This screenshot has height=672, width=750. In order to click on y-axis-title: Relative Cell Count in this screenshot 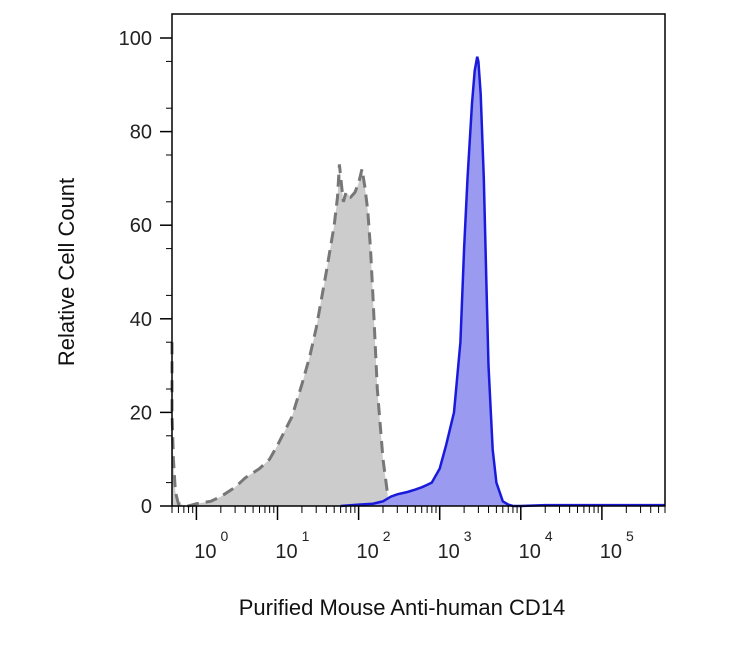, I will do `click(66, 272)`.